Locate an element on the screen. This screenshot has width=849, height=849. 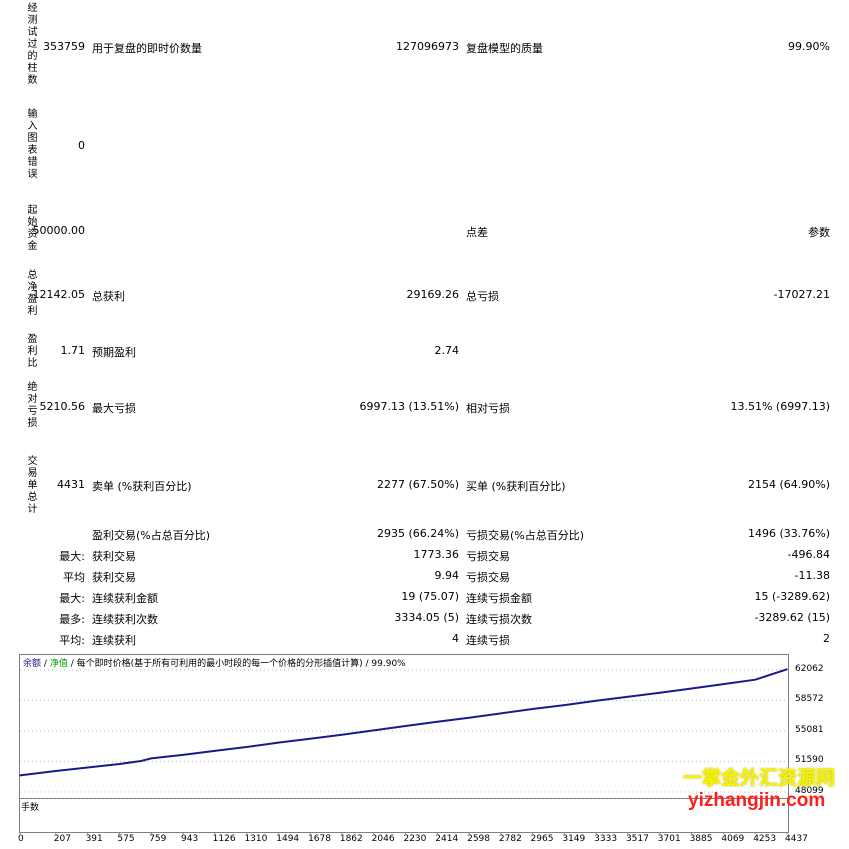
short-positions-label: 卖单 (%获利百分比) is located at coordinates (142, 486).